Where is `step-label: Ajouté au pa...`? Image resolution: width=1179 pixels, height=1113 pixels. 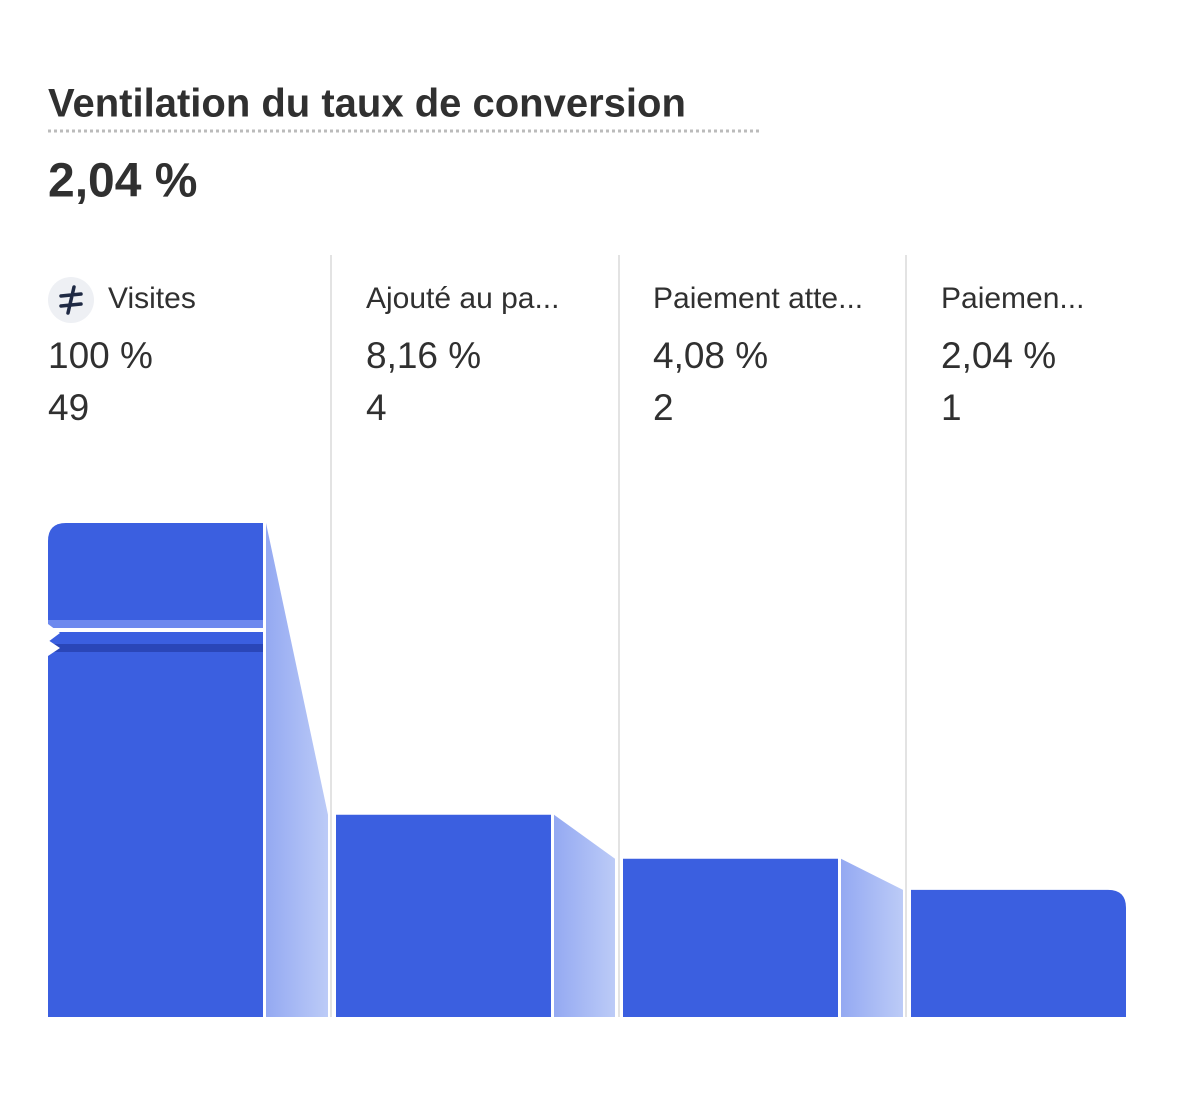 step-label: Ajouté au pa... is located at coordinates (462, 298).